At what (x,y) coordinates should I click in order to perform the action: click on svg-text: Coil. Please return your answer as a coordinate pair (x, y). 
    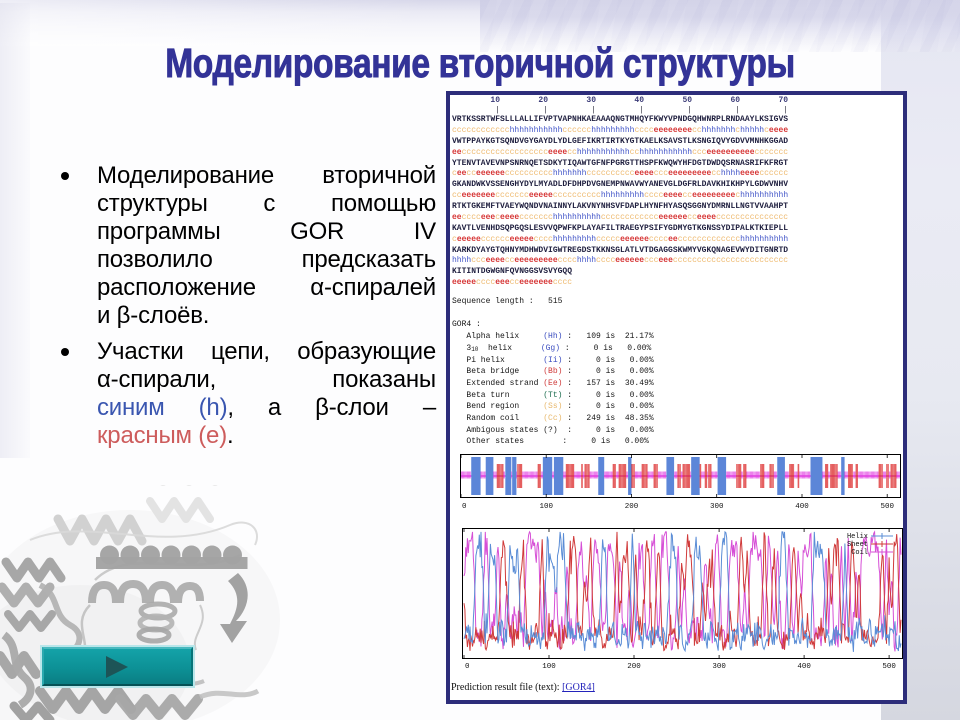
    Looking at the image, I should click on (859, 553).